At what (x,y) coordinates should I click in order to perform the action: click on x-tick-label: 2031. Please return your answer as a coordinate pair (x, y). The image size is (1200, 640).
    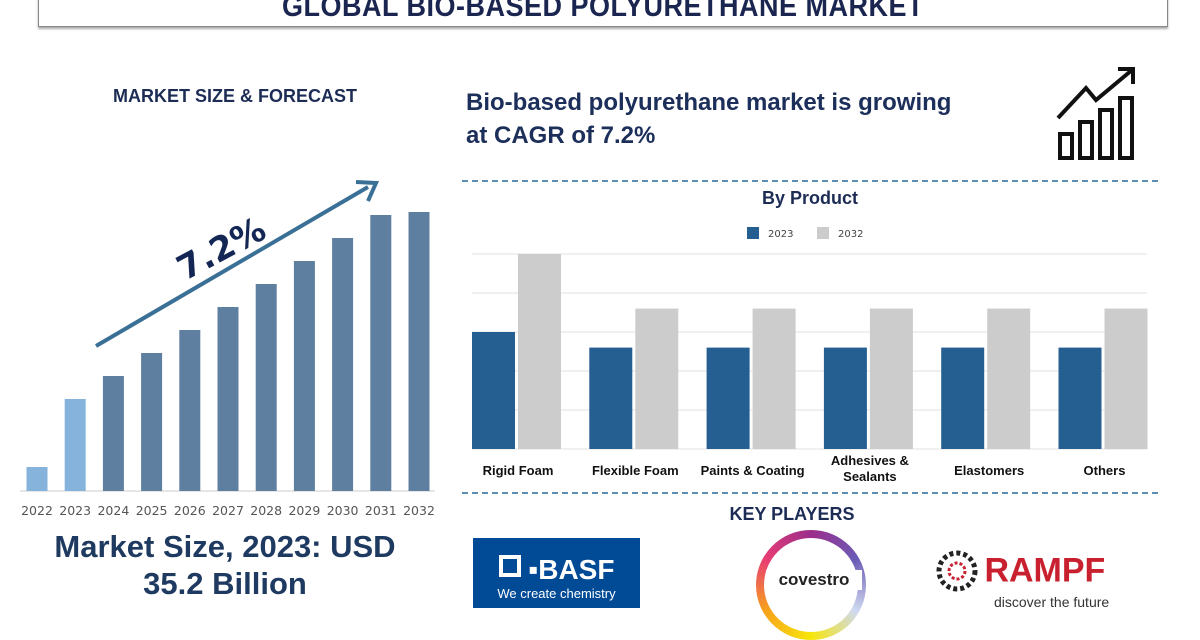
    Looking at the image, I should click on (381, 510).